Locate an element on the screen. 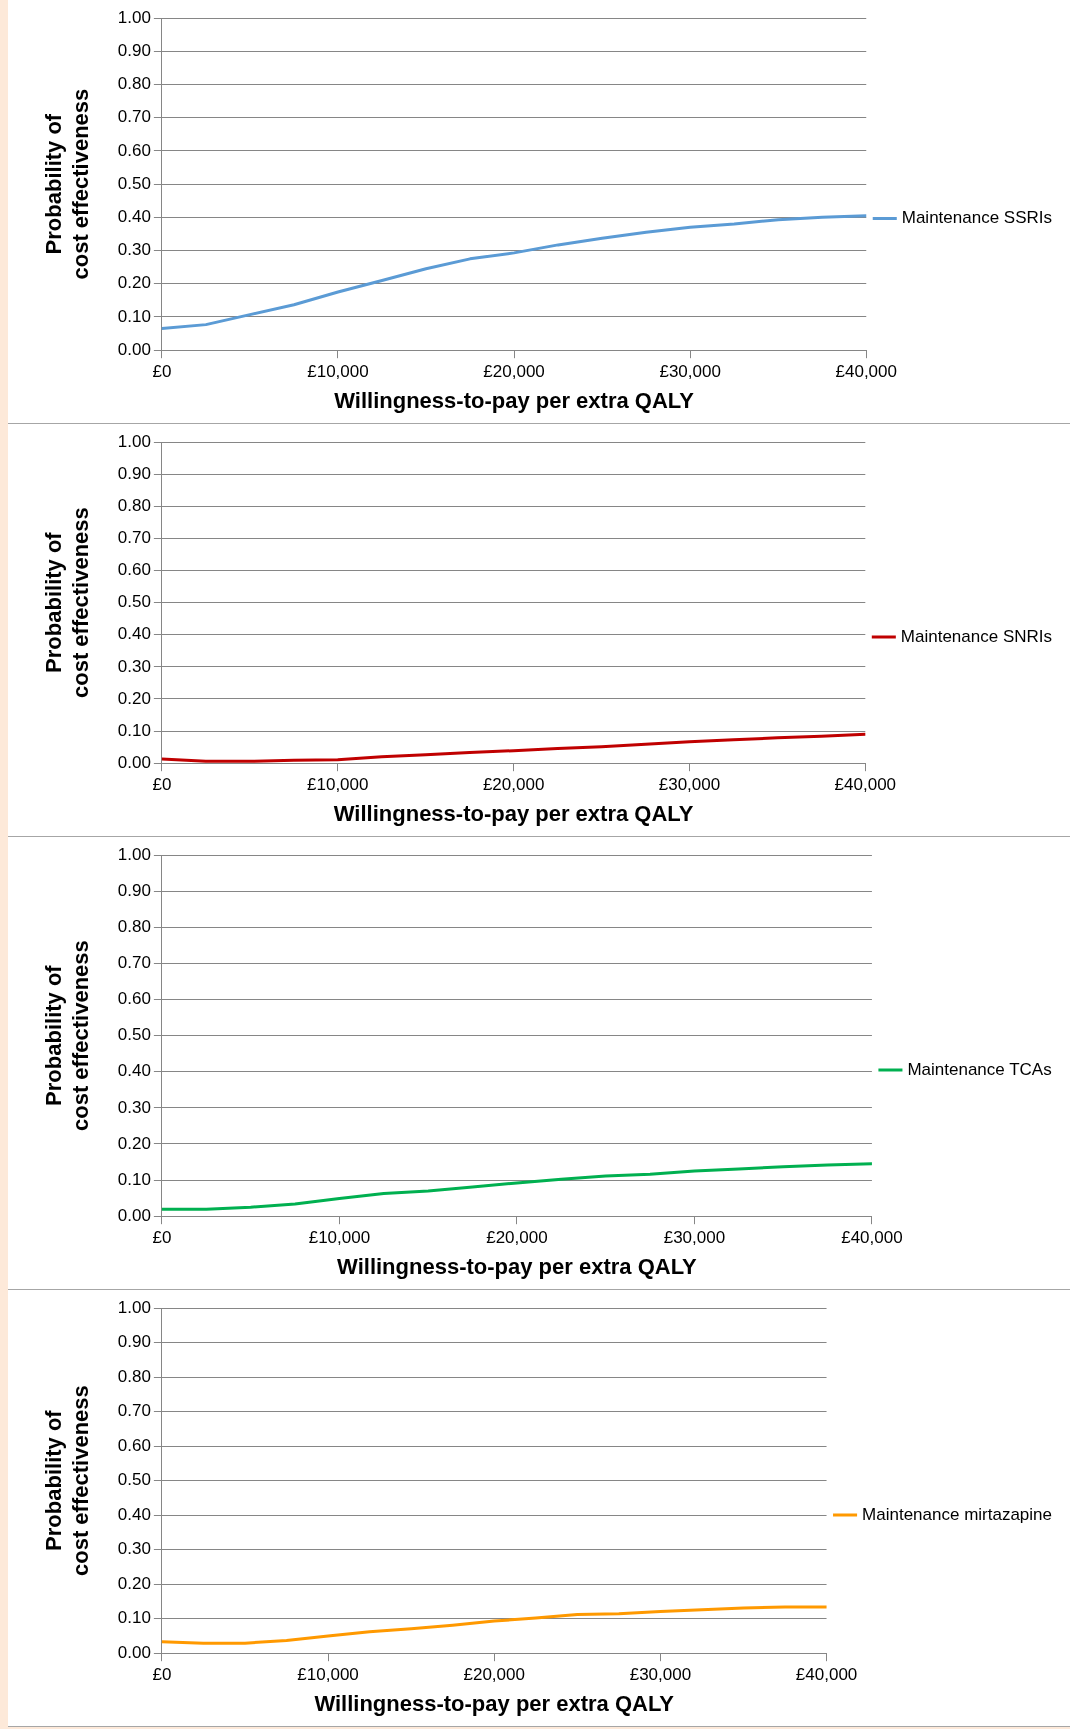 The width and height of the screenshot is (1070, 1729). legend-label: Maintenance TCAs is located at coordinates (979, 1069).